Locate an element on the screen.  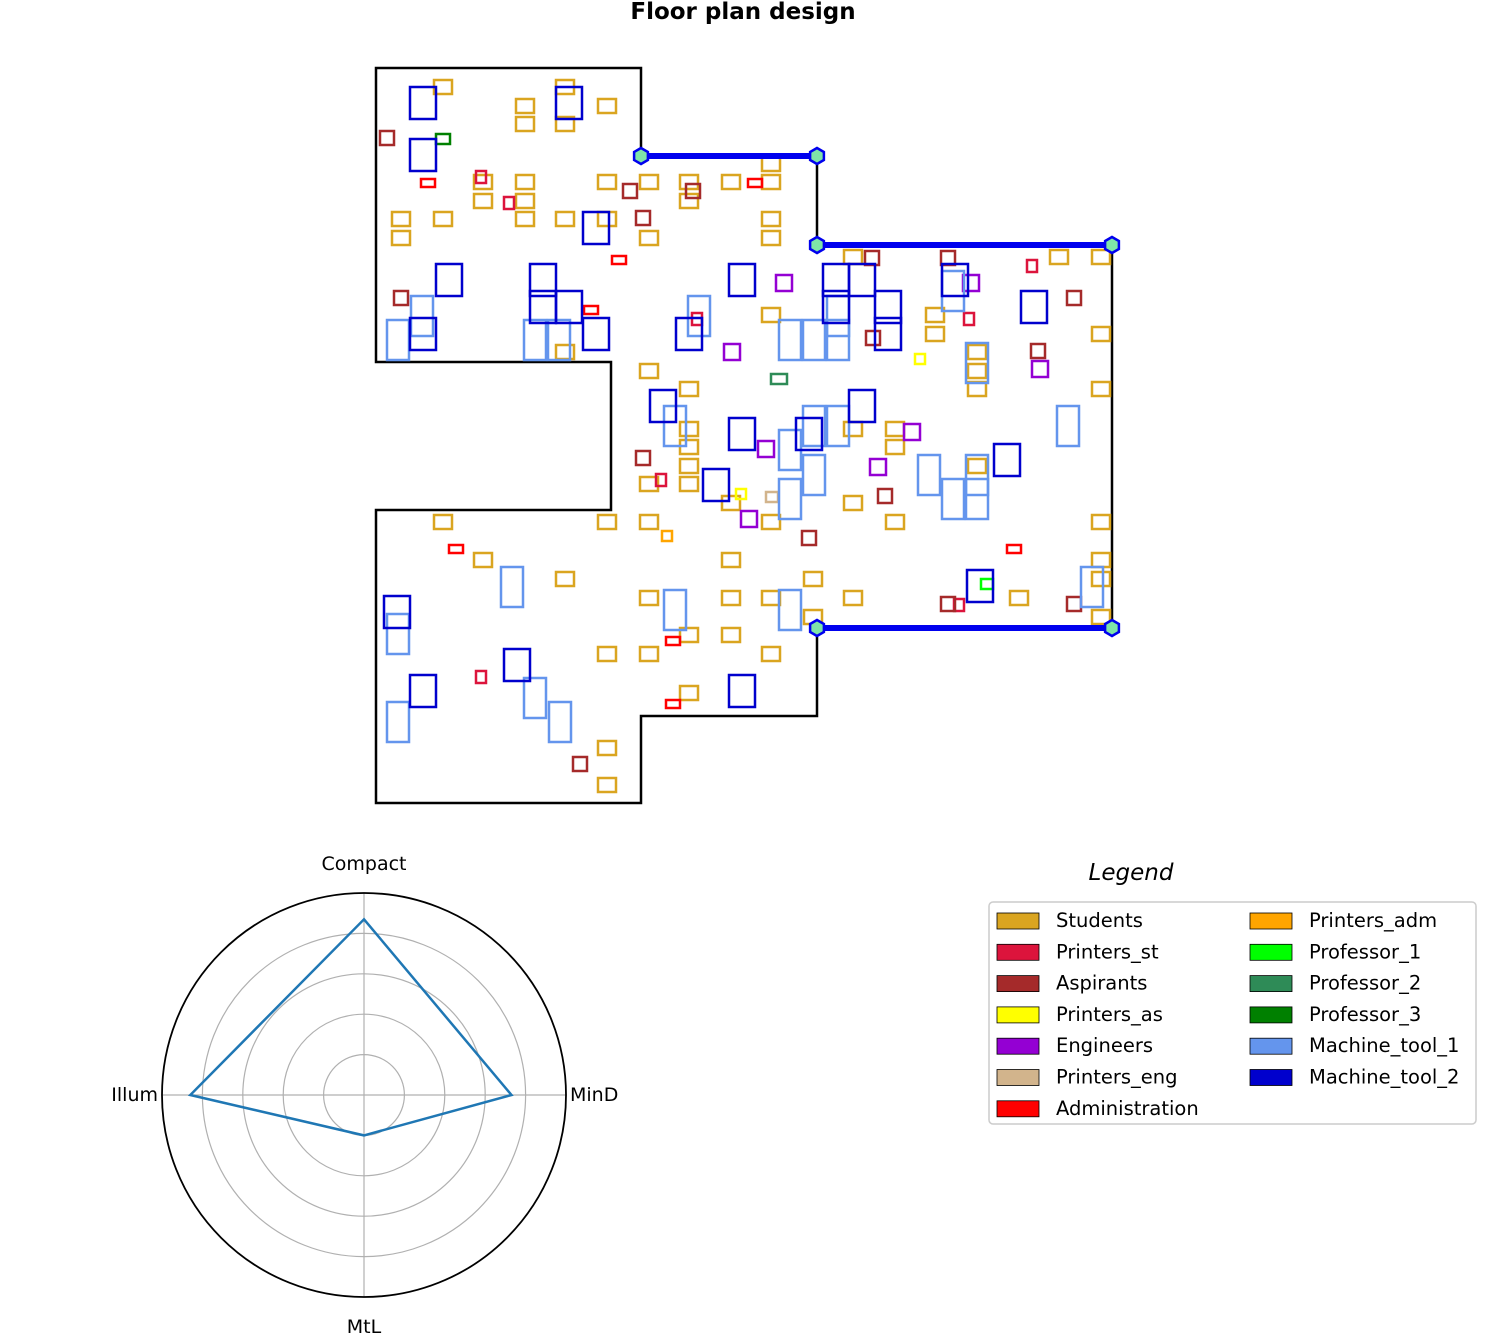
legend-label: Printers_as is located at coordinates (1109, 1014).